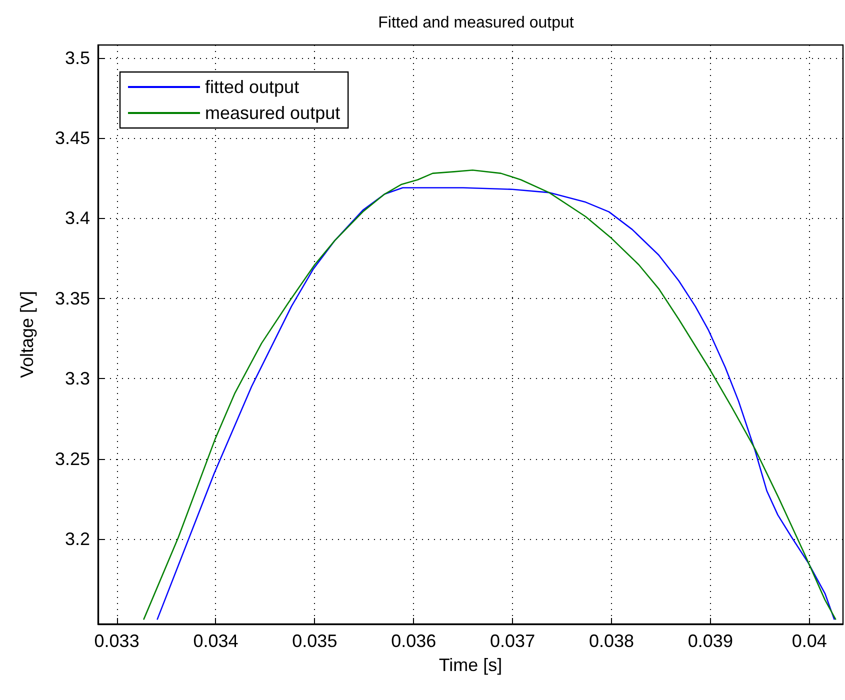  I want to click on x-tick-label: 0.04, so click(809, 641).